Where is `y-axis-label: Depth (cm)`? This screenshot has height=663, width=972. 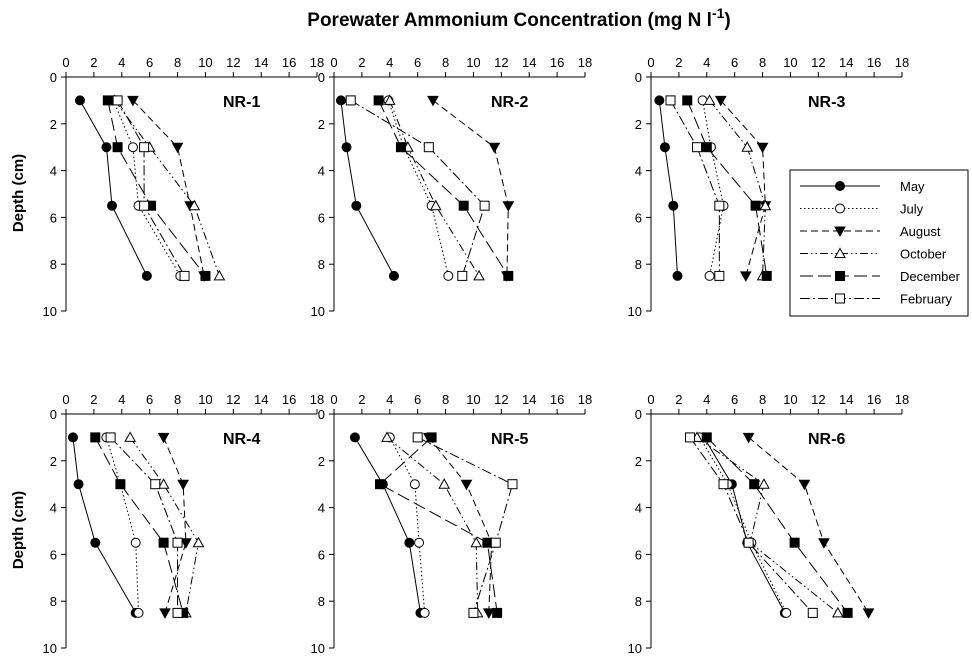
y-axis-label: Depth (cm) is located at coordinates (18, 530).